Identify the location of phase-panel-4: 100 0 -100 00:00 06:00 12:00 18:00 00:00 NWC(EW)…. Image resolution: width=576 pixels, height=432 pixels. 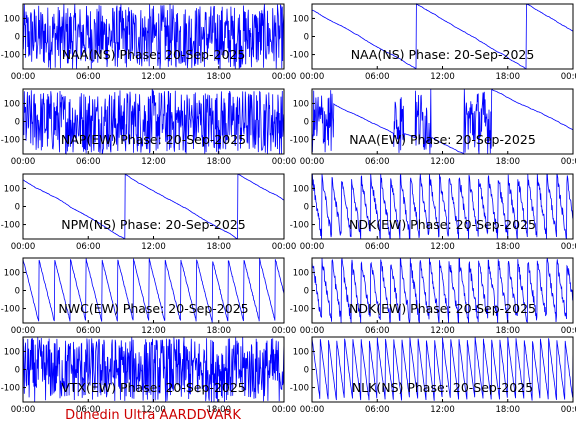
(149, 296).